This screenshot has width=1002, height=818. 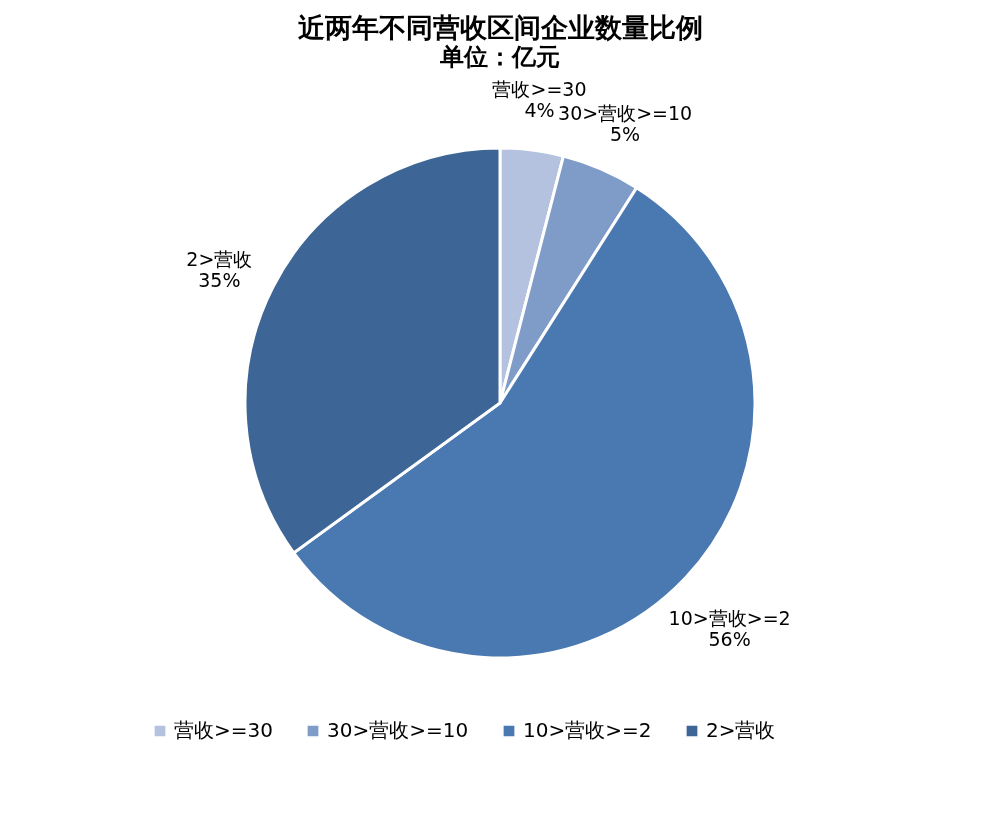 I want to click on legend-label: 30>营收>=10, so click(x=398, y=730).